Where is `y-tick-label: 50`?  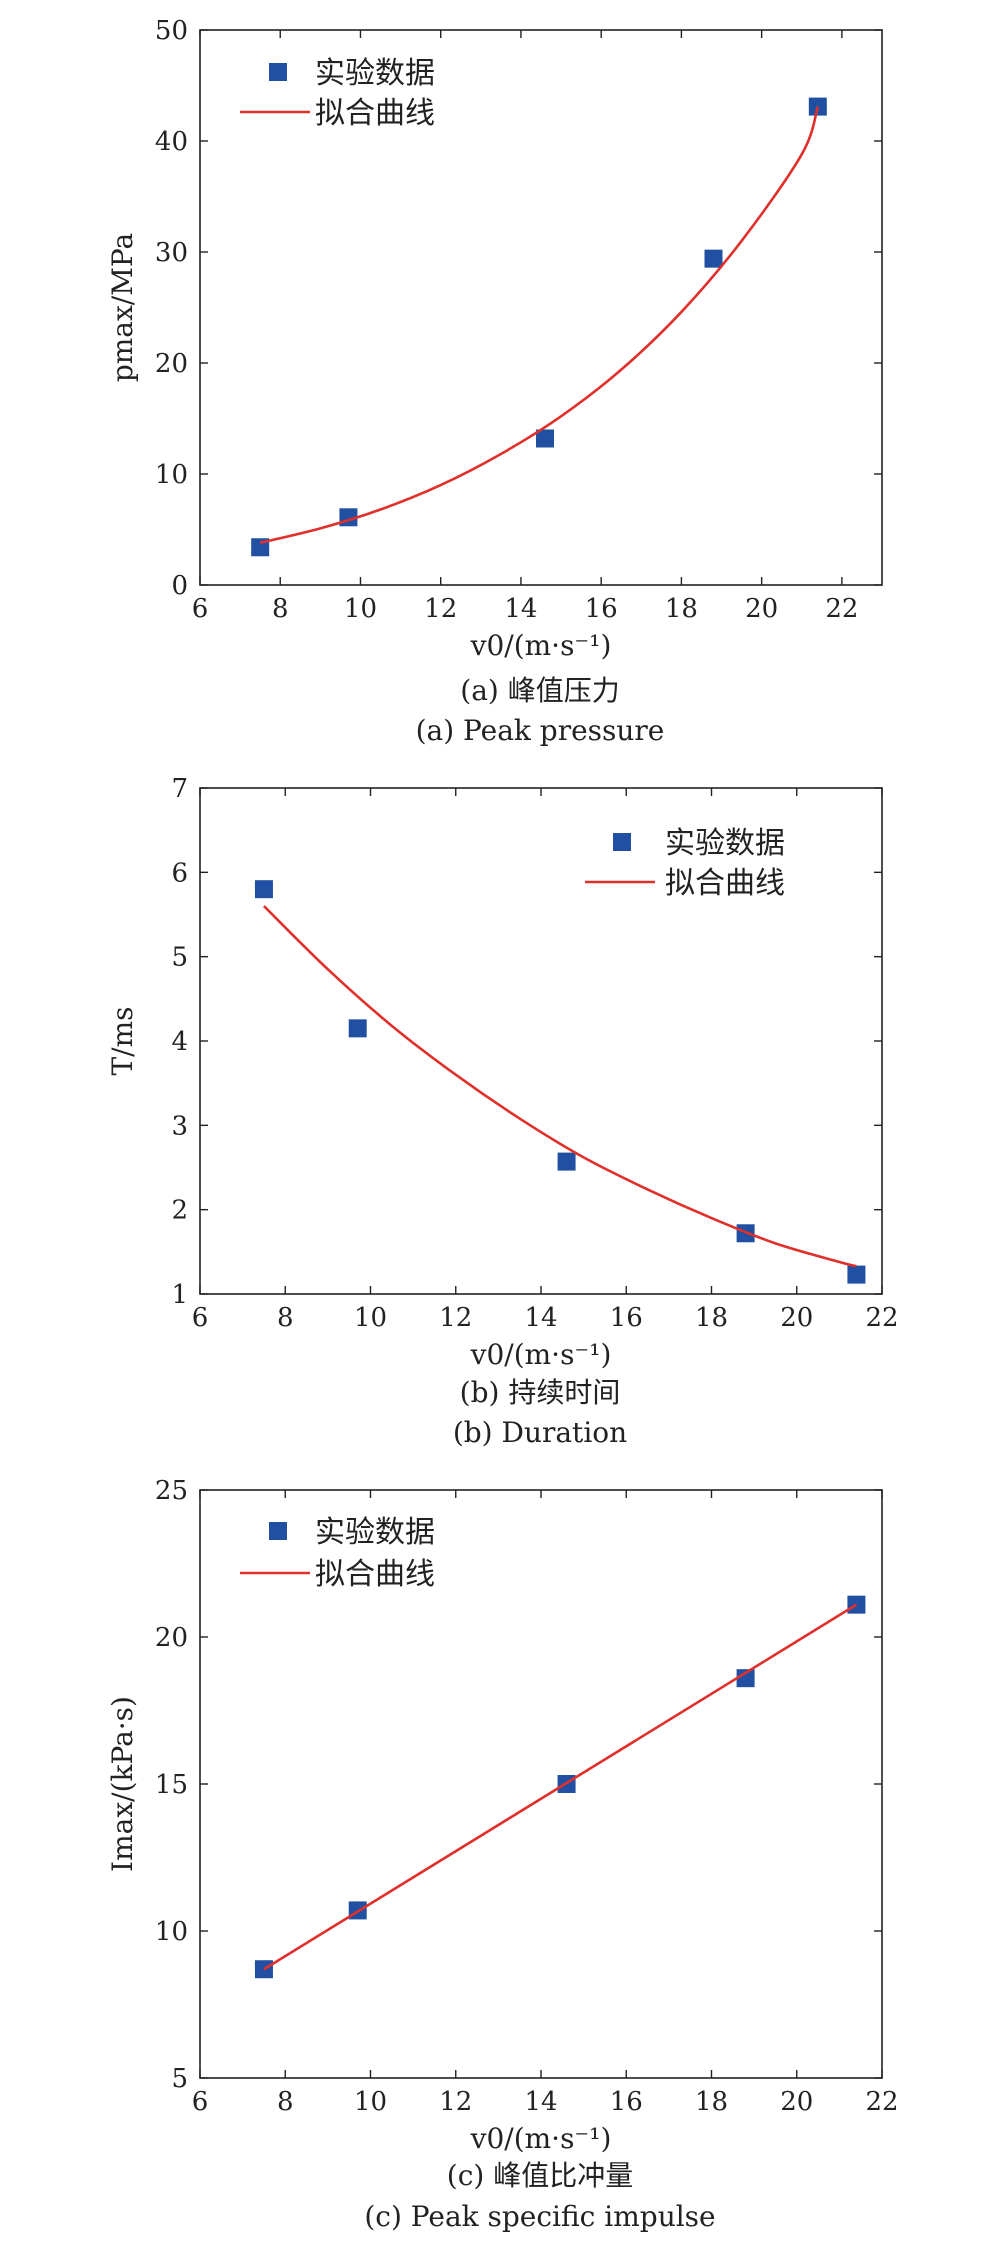
y-tick-label: 50 is located at coordinates (171, 31).